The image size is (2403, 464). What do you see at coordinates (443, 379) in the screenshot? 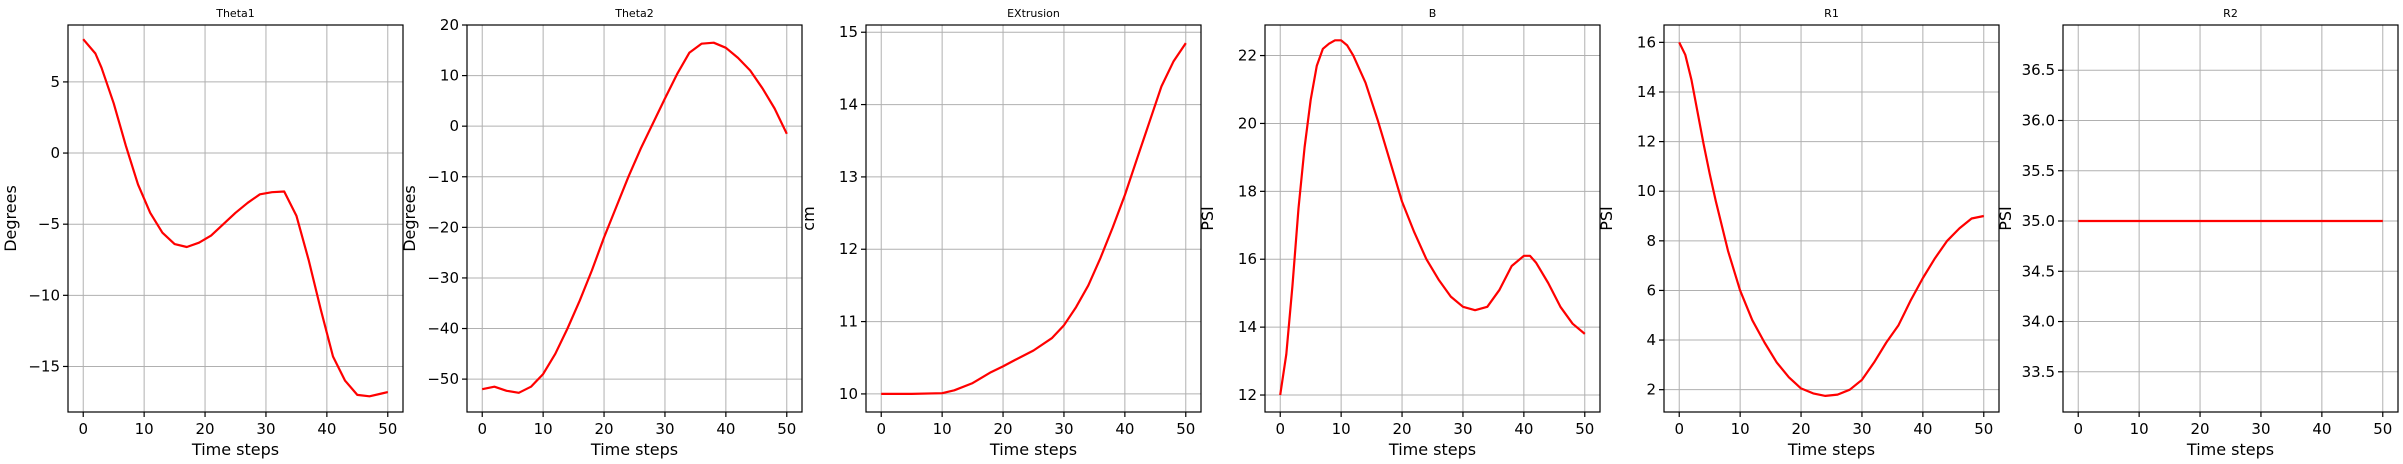
I see `y-tick-label: −50` at bounding box center [443, 379].